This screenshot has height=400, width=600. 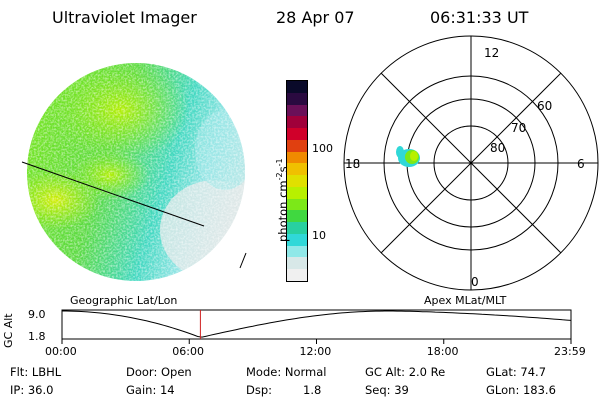 I want to click on geo-latlon-label: Geographic Lat/Lon, so click(x=124, y=300).